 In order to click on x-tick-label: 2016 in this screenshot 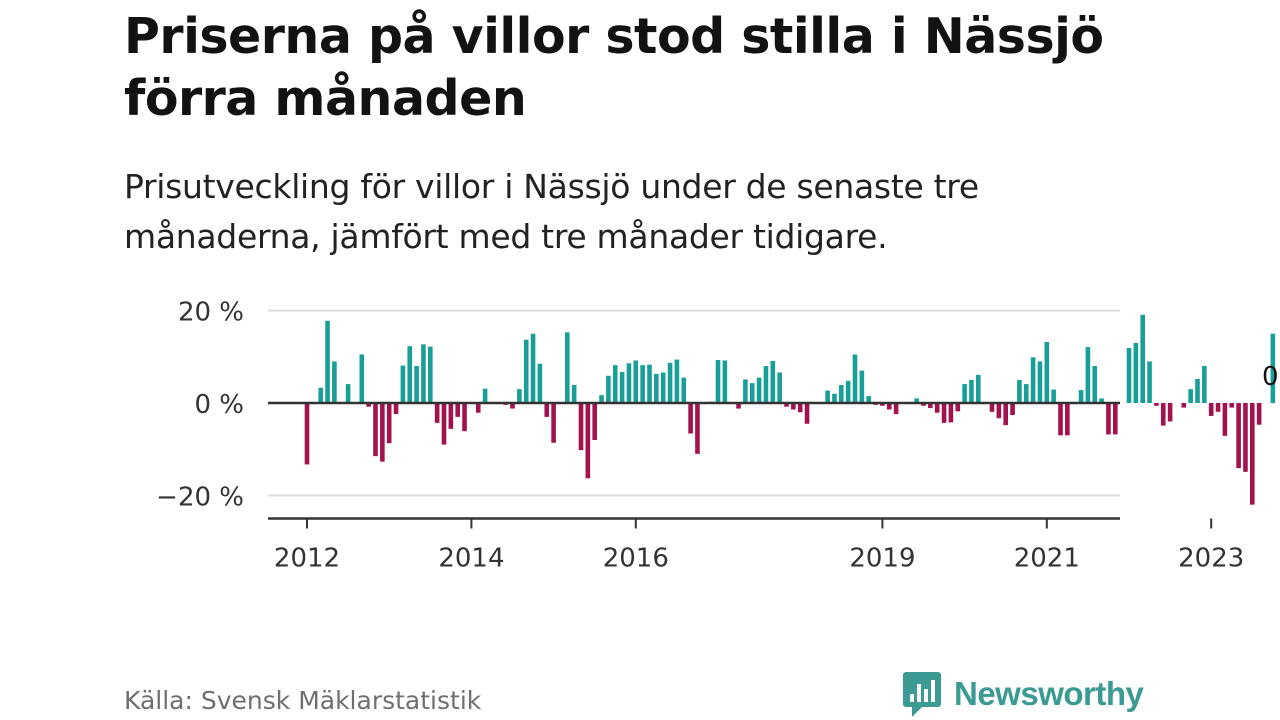, I will do `click(636, 559)`.